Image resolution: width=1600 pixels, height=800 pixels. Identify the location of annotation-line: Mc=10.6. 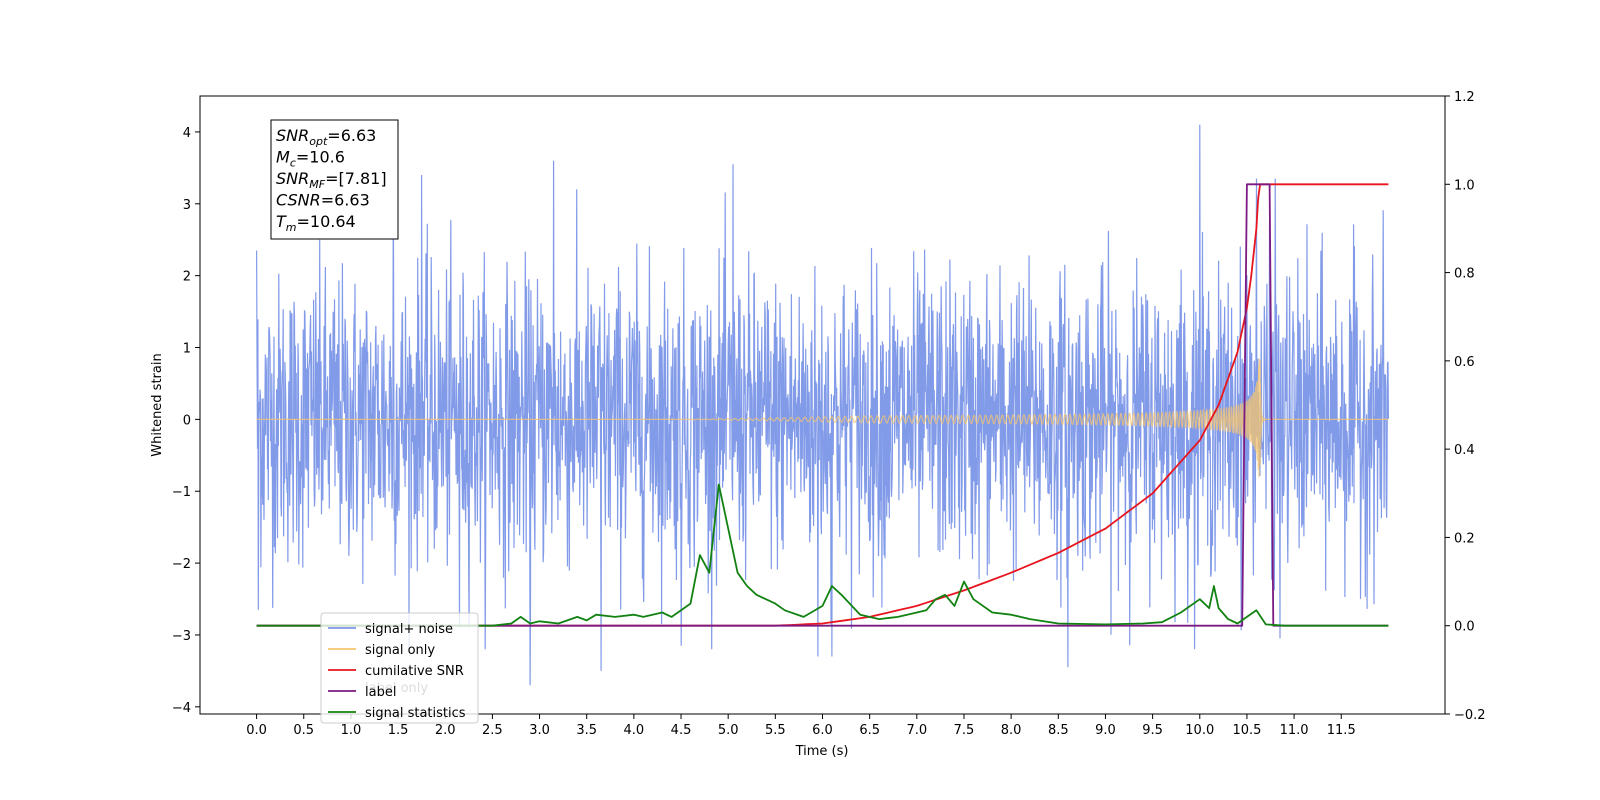
(310, 159).